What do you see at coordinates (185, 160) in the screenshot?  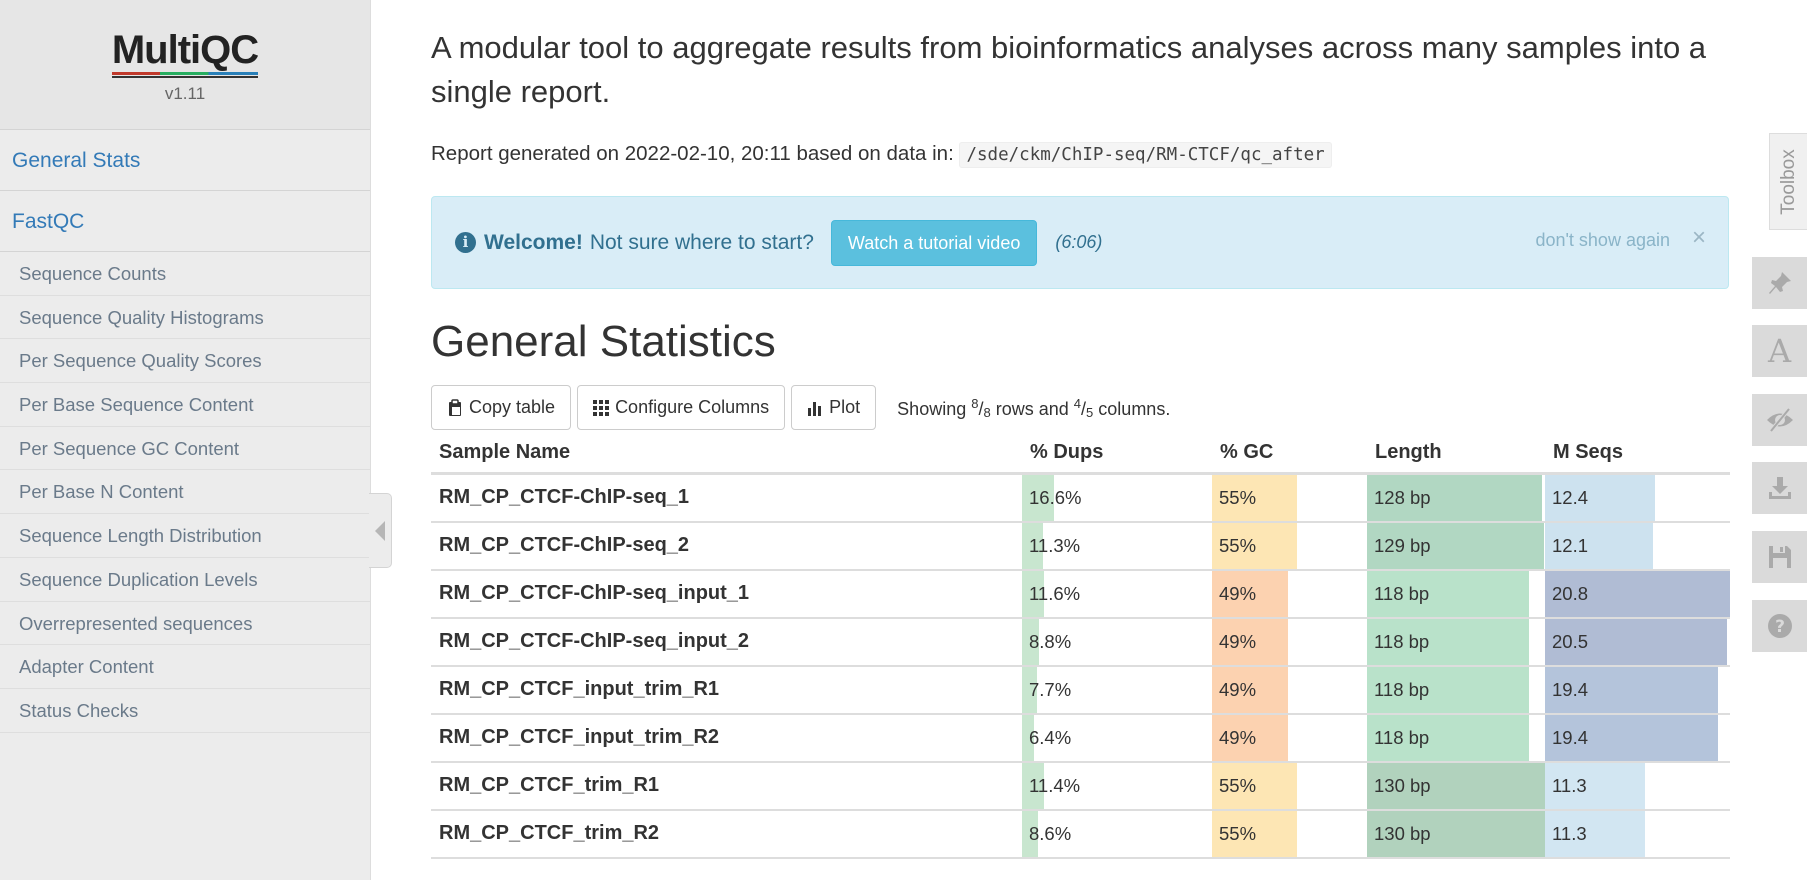 I see `sidebar-item-general-stats: General Stats` at bounding box center [185, 160].